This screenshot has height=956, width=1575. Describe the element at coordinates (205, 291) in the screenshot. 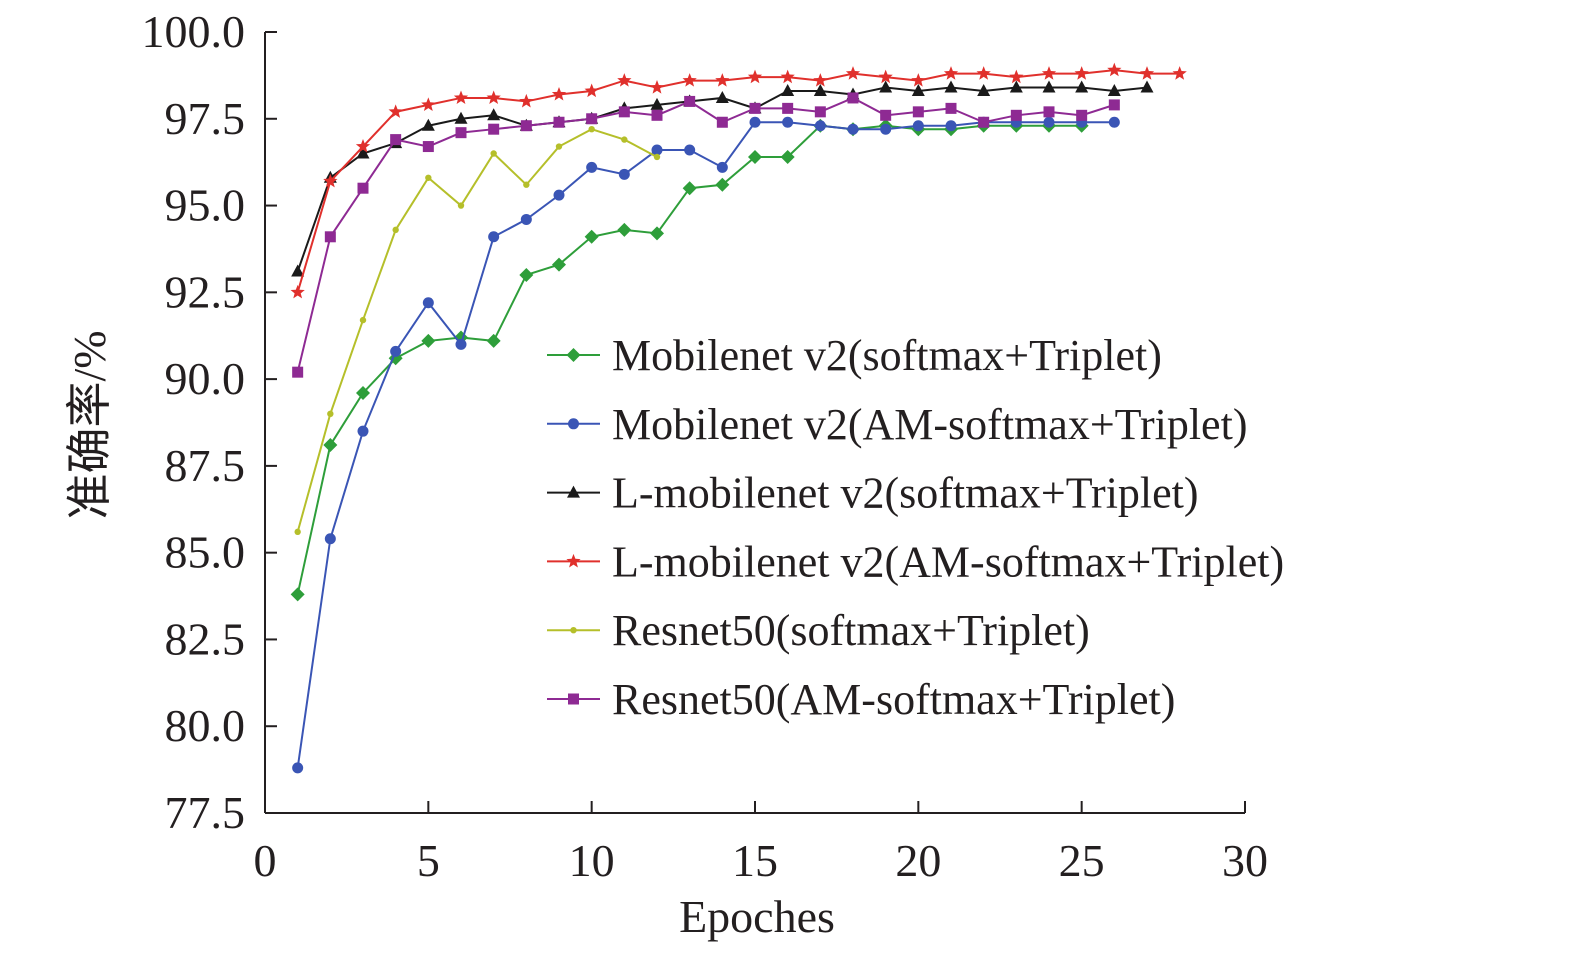

I see `y-tick-label: 92.5` at that location.